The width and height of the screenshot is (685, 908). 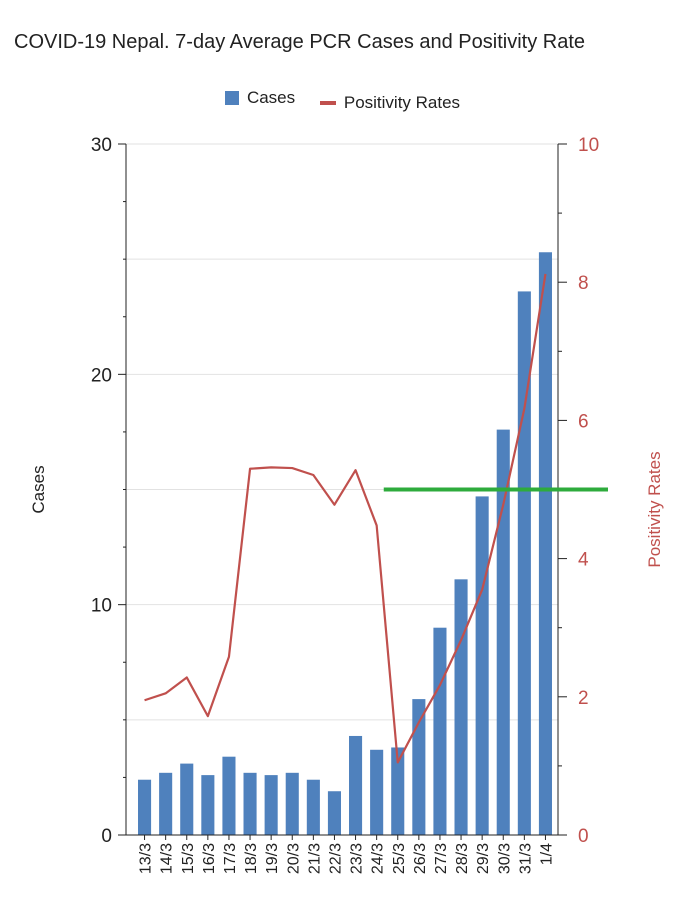 I want to click on y2-axis-label: Positivity Rates, so click(x=654, y=509).